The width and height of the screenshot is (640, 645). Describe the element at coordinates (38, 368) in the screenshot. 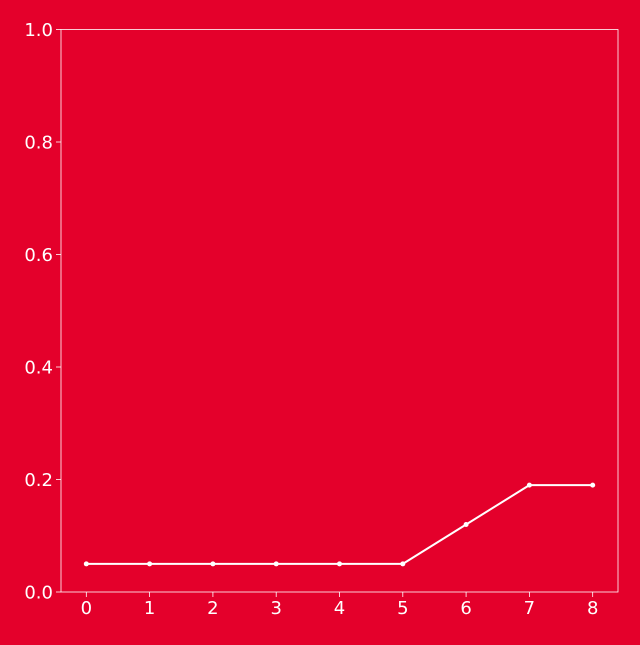

I see `y-tick-label: 0.4` at that location.